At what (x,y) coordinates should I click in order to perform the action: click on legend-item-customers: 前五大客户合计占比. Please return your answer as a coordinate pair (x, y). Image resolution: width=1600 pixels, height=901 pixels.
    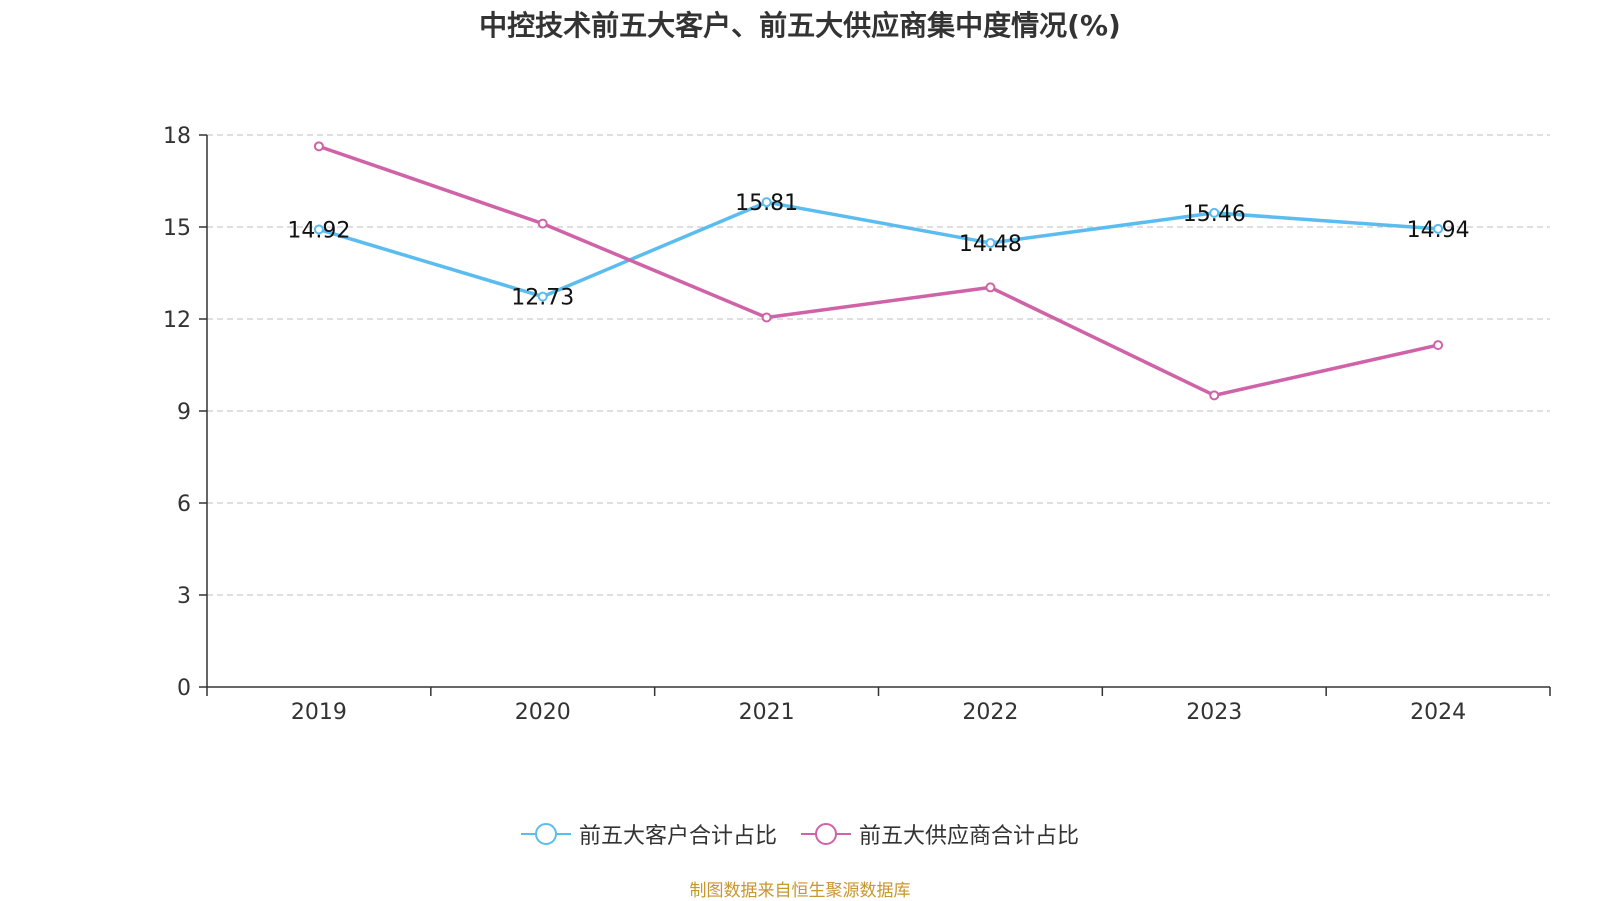
    Looking at the image, I should click on (648, 834).